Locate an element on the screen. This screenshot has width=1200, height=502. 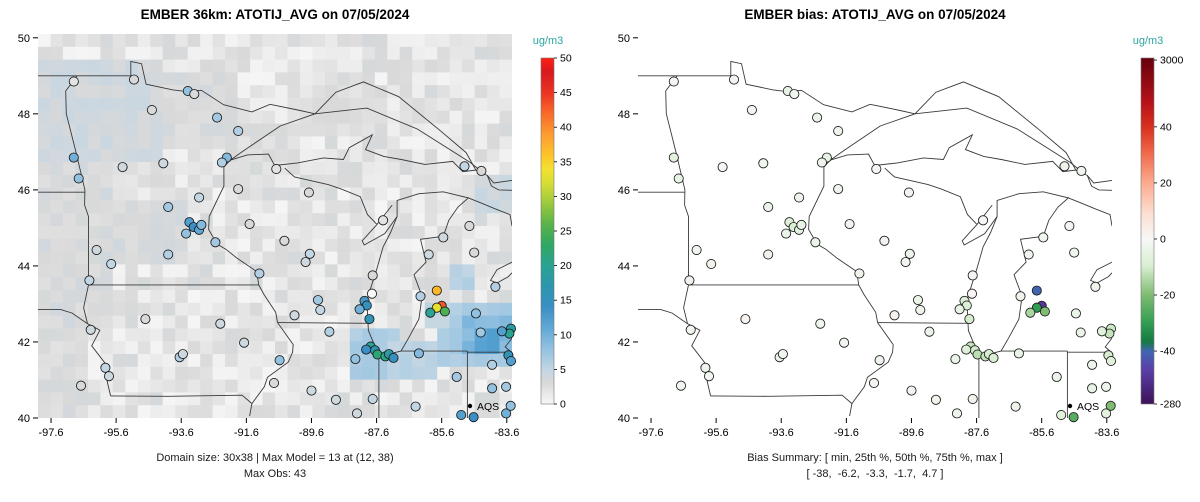
colorbar-tick-label: 50 is located at coordinates (566, 59).